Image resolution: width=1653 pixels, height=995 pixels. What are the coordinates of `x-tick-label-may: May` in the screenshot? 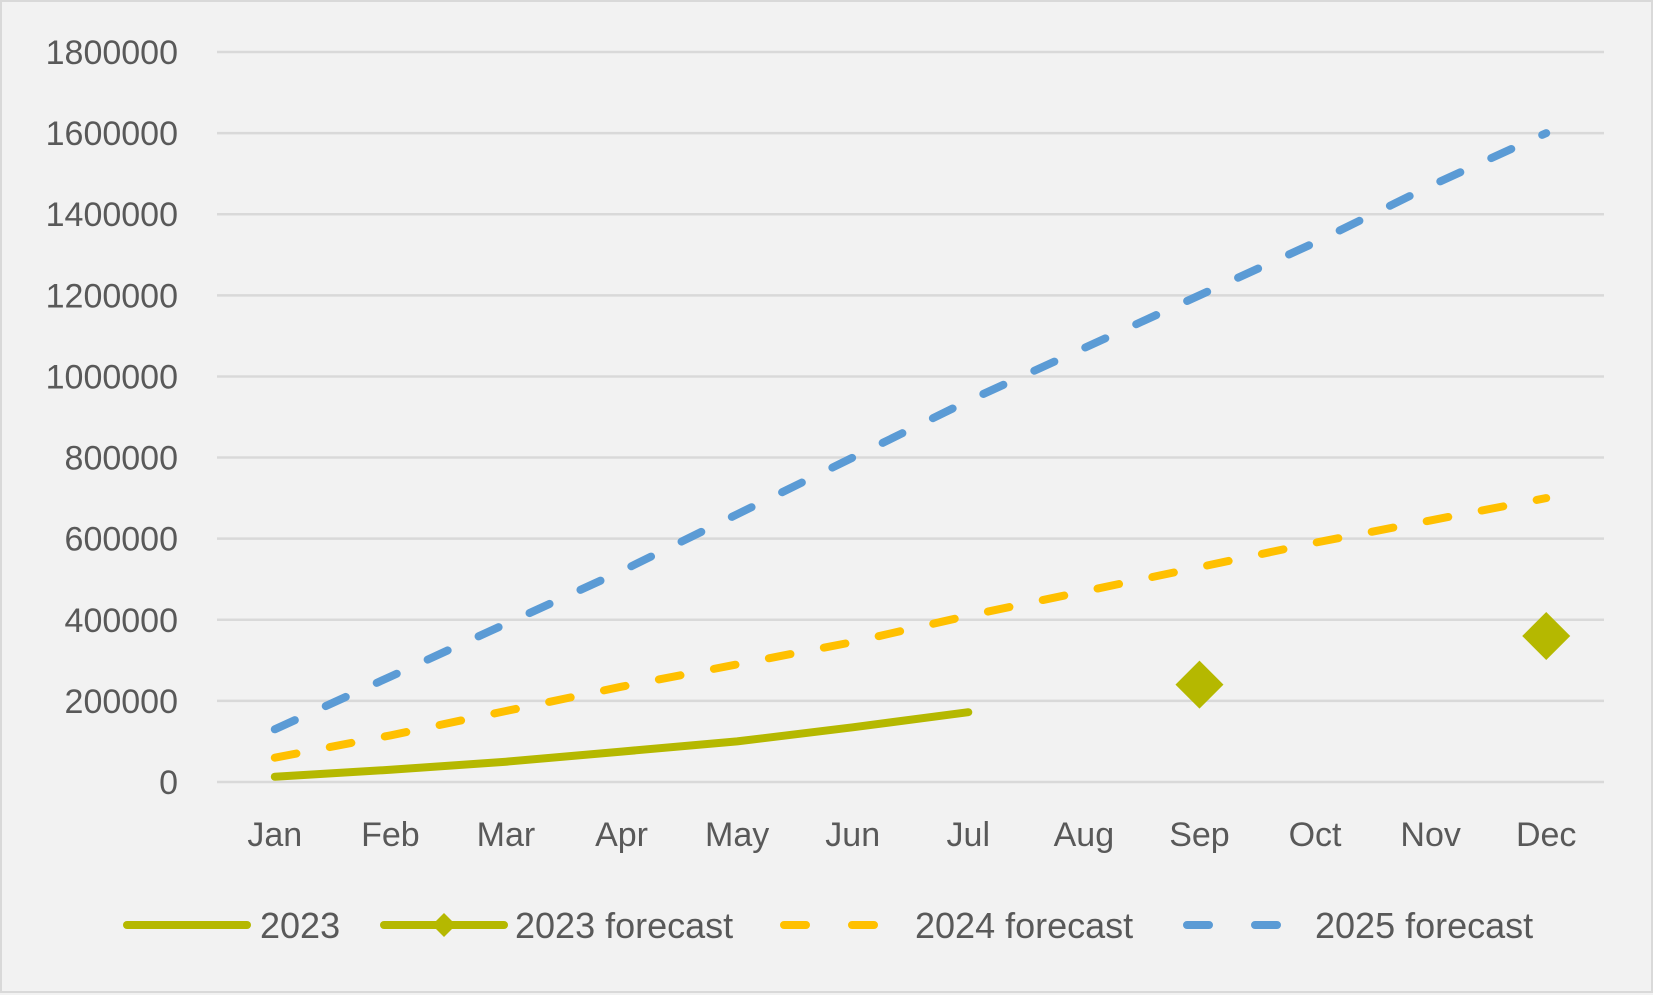 It's located at (737, 835).